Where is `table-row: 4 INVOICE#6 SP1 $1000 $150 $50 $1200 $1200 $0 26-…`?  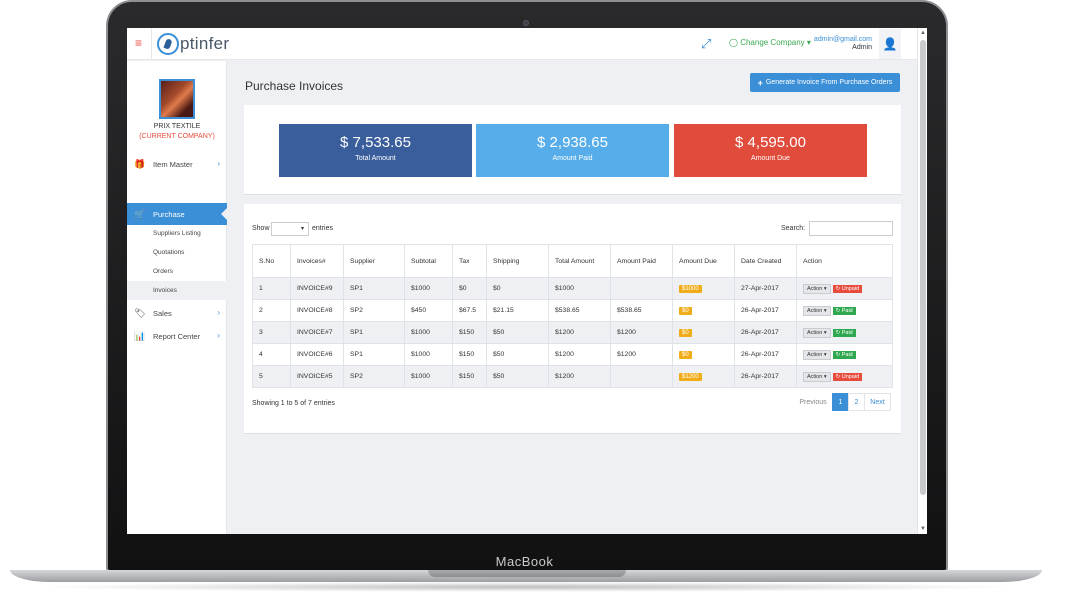
table-row: 4 INVOICE#6 SP1 $1000 $150 $50 $1200 $1200 $0 26-… is located at coordinates (572, 354).